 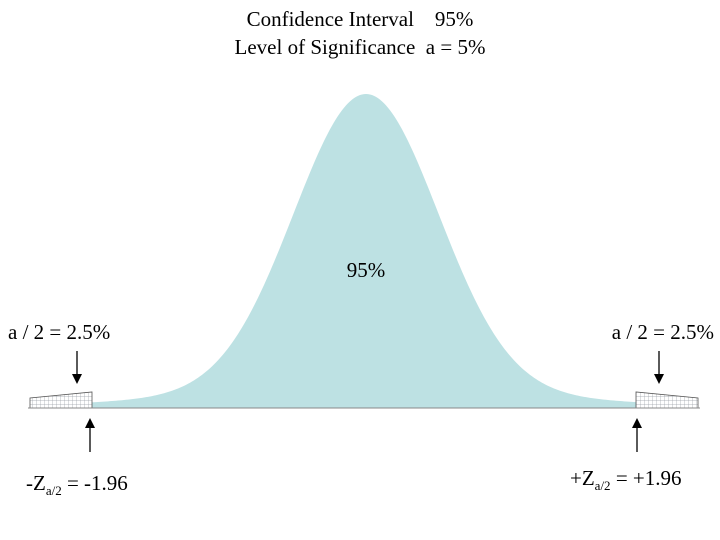 I want to click on right-z-prefix: +Z, so click(x=582, y=478).